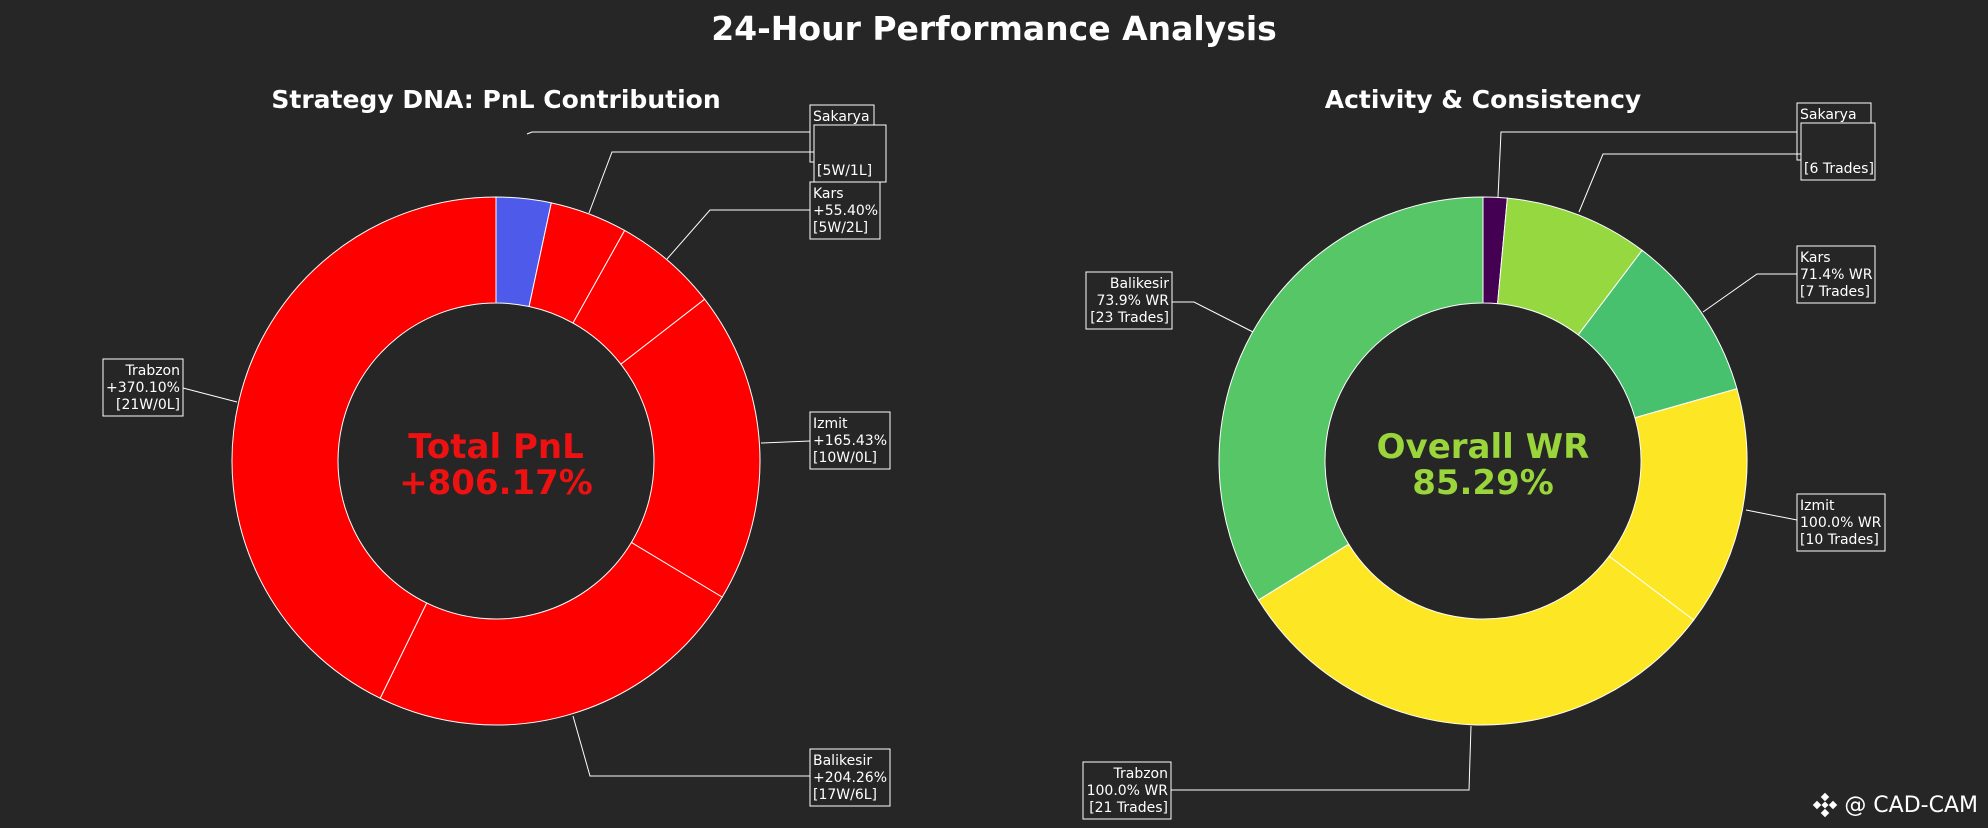 The image size is (1988, 828). What do you see at coordinates (845, 458) in the screenshot?
I see `slice-label-izmit-3: [10W/0L]` at bounding box center [845, 458].